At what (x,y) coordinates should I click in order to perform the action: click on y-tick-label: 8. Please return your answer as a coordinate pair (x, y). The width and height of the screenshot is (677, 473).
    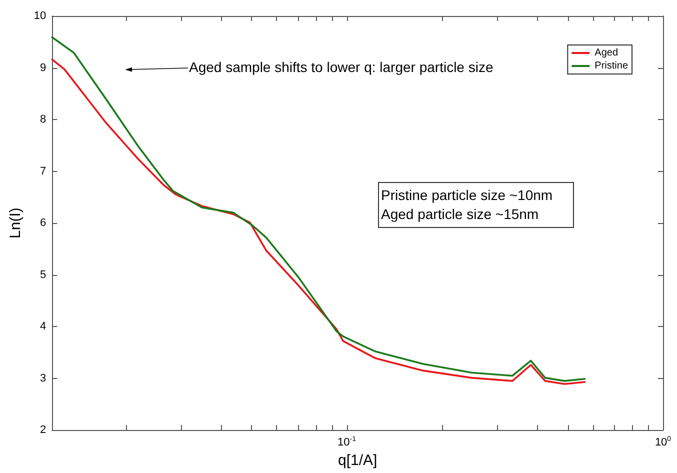
    Looking at the image, I should click on (43, 120).